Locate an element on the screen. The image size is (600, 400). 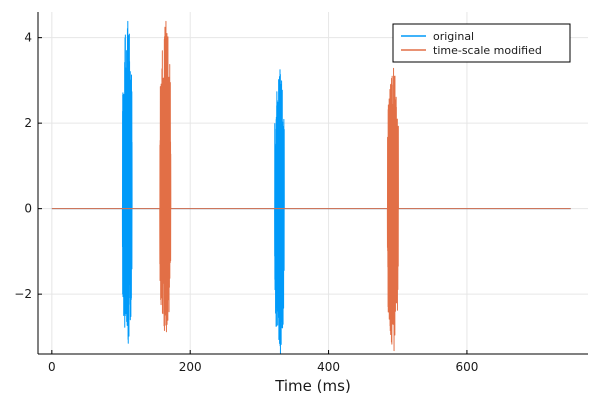
x-tick-label: 200 is located at coordinates (190, 367).